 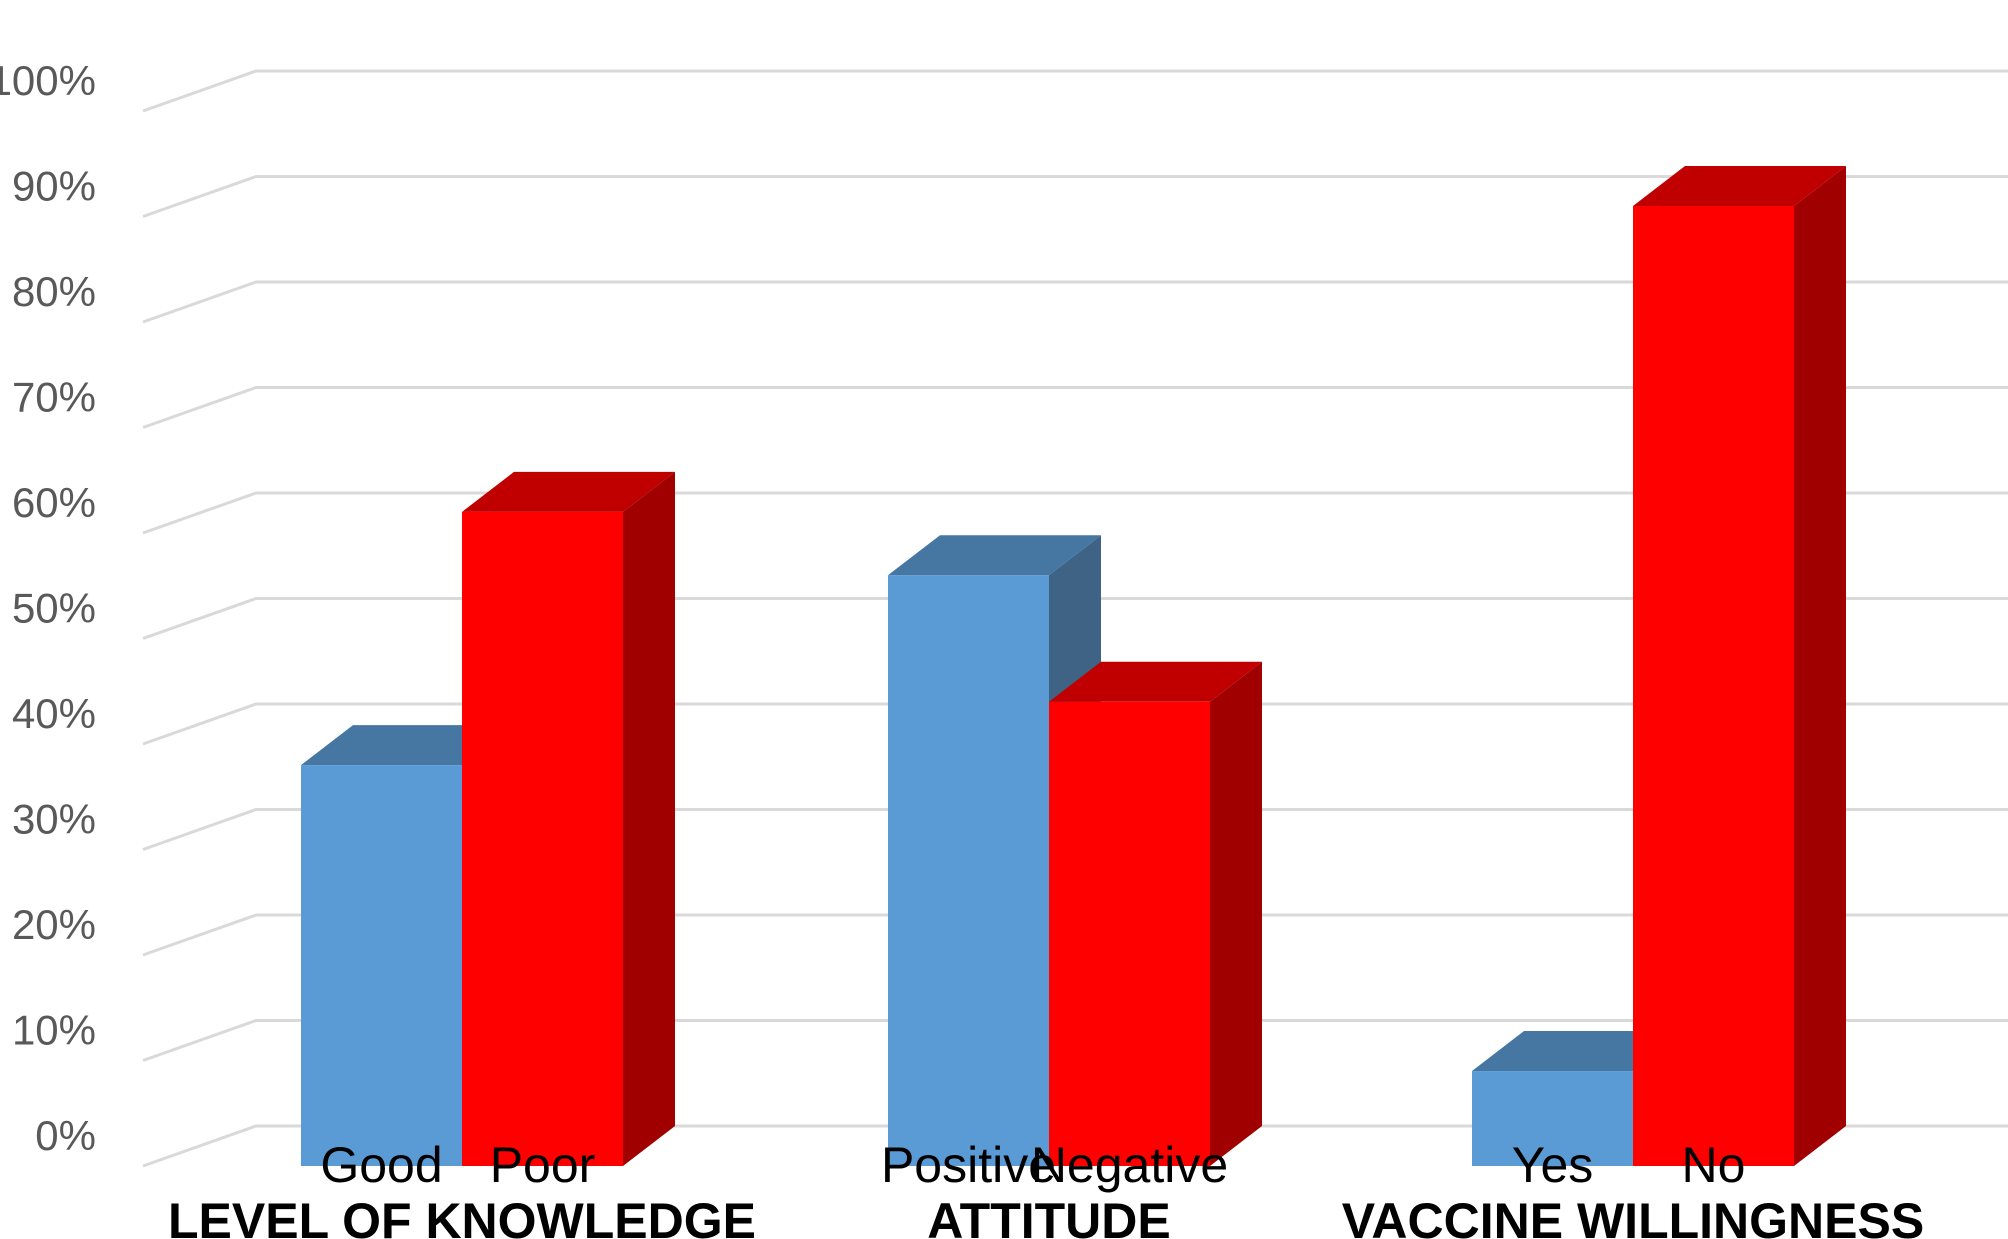 I want to click on y-axis-ticks: 0% 10% 20% 30% 40% 50% 60% 70% 80% 90% 100%, so click(x=48, y=608).